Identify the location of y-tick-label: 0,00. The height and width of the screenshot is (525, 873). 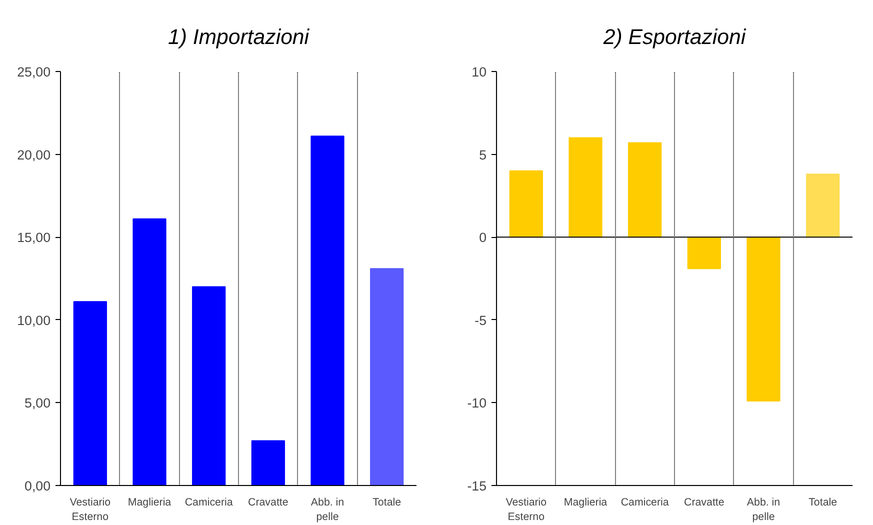
(37, 486).